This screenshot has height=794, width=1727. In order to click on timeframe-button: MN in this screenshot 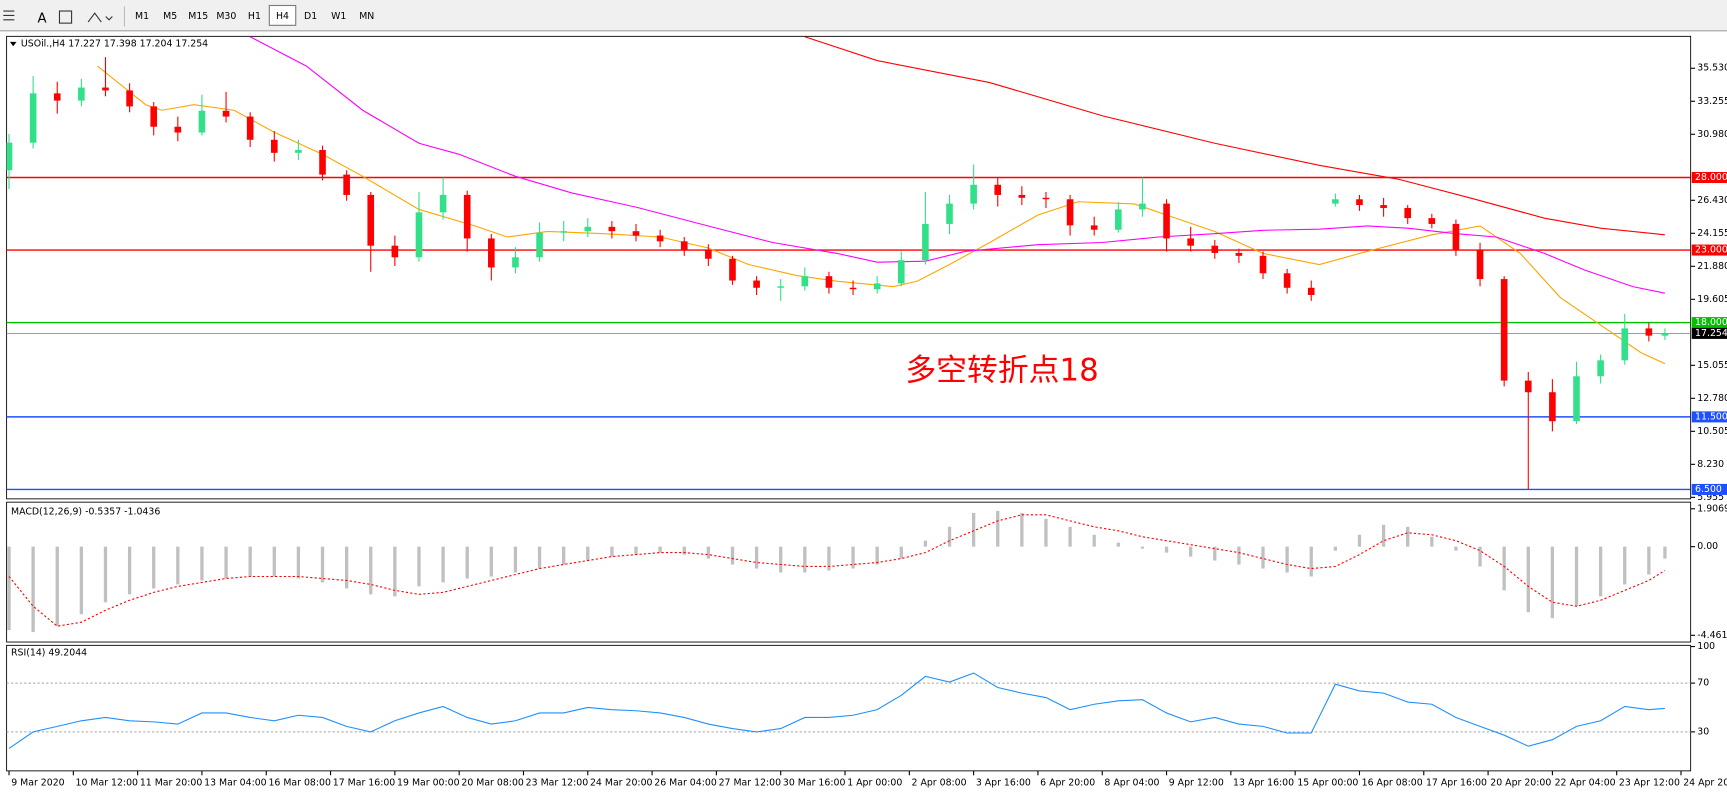, I will do `click(366, 16)`.